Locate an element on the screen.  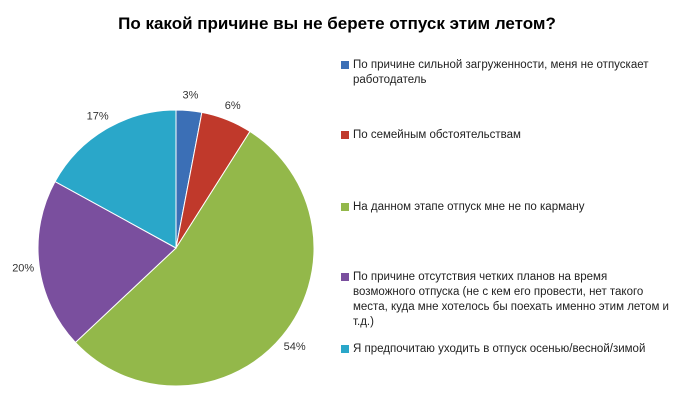
legend-item-2: По семейным обстоятельствам is located at coordinates (506, 135).